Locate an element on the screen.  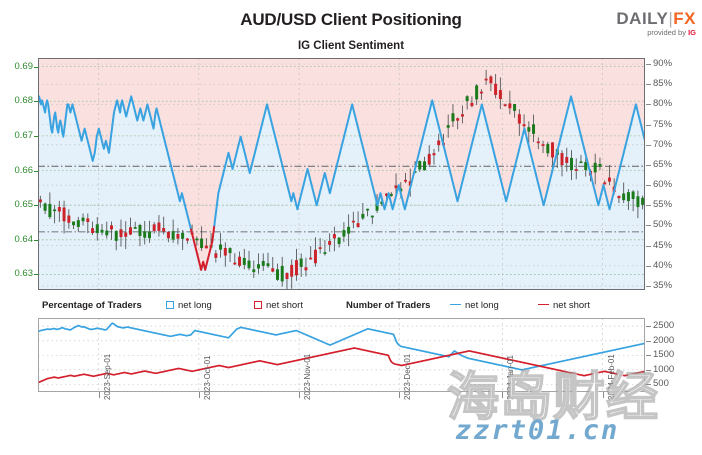
chart-subtitle: IG Client Sentiment is located at coordinates (351, 46).